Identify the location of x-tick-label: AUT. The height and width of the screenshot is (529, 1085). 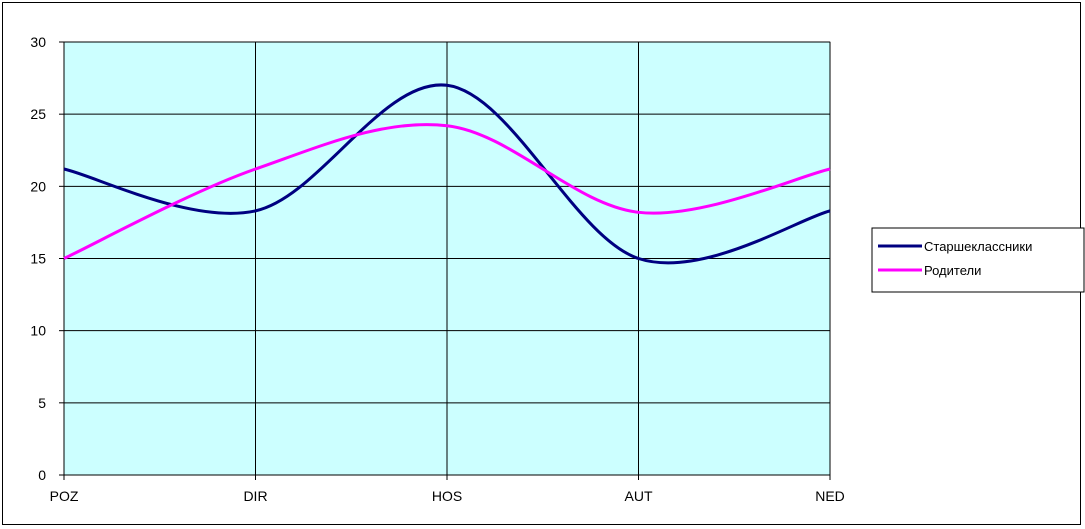
(639, 496).